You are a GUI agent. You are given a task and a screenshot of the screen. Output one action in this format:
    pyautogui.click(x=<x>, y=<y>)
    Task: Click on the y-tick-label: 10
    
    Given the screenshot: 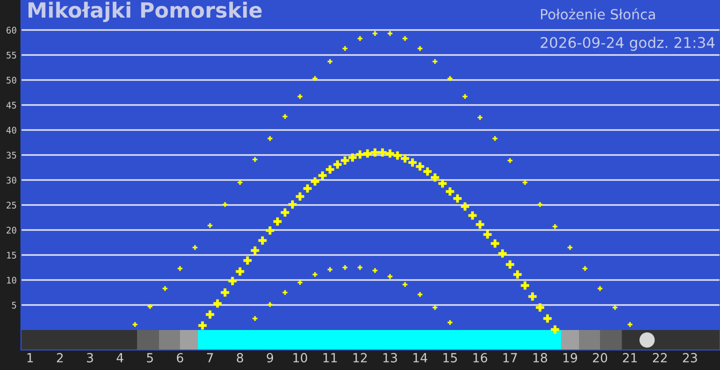 What is the action you would take?
    pyautogui.click(x=11, y=280)
    